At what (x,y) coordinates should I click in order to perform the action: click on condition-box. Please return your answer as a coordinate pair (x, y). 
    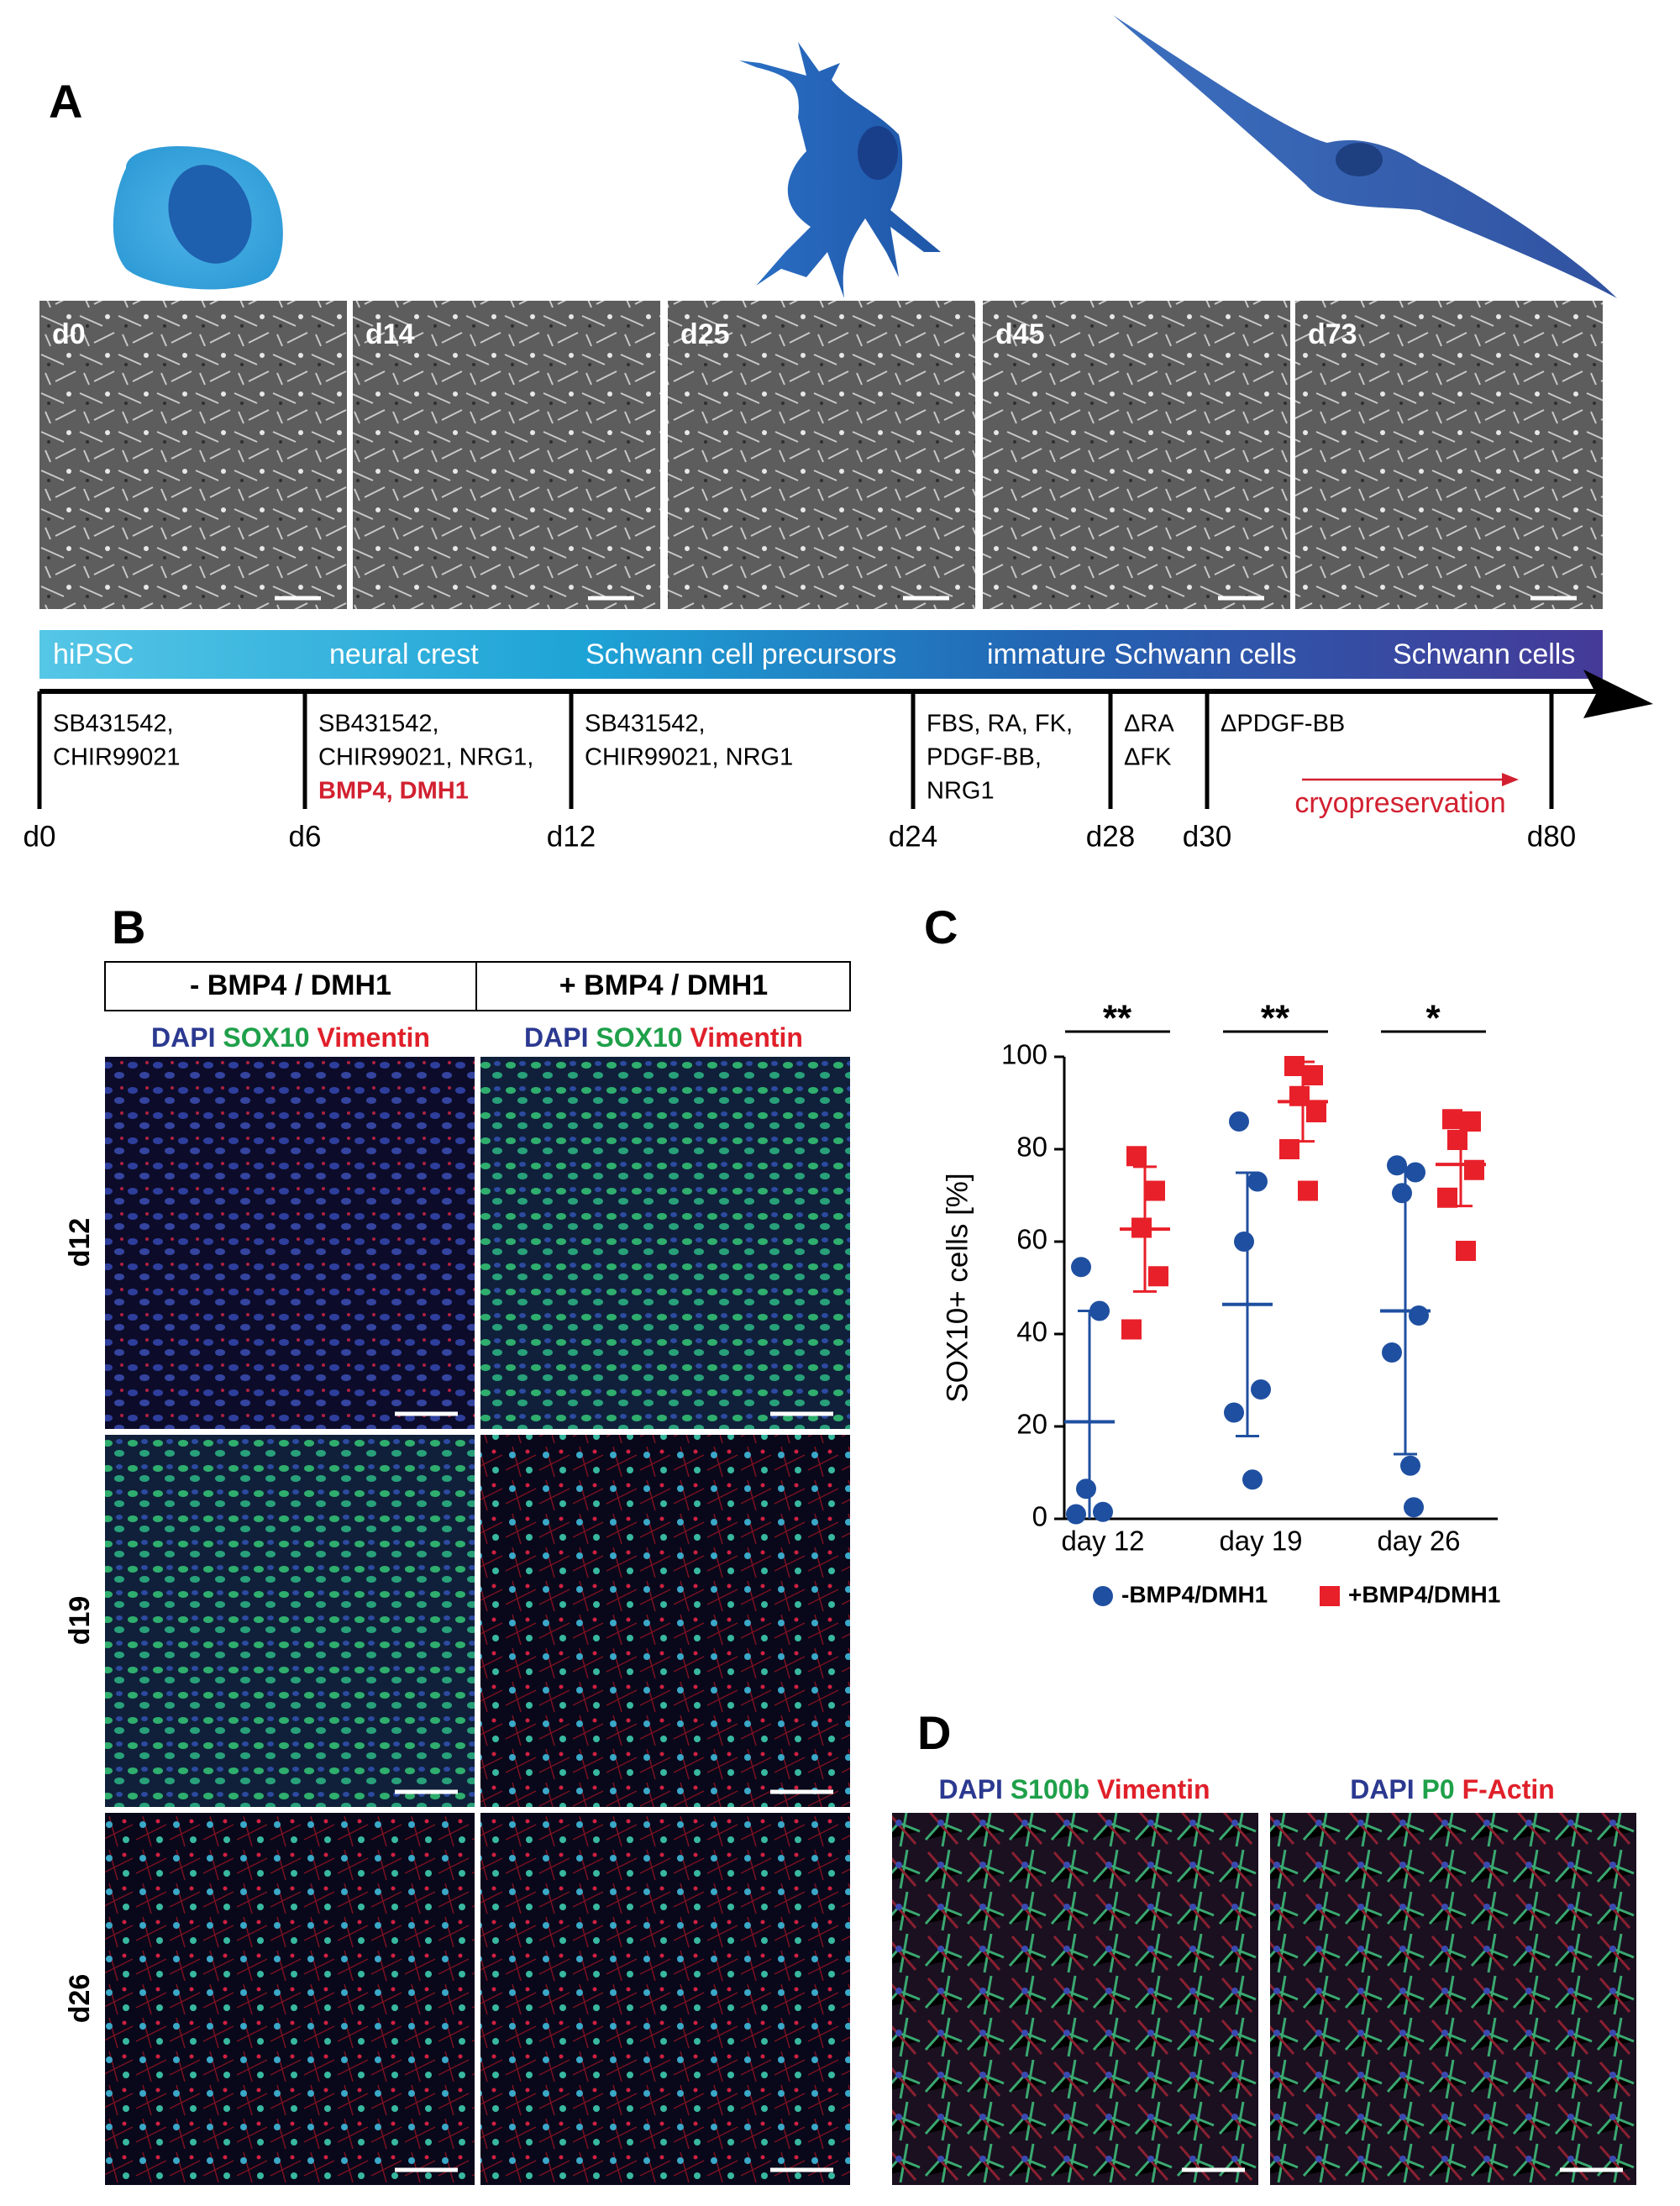
    Looking at the image, I should click on (663, 986).